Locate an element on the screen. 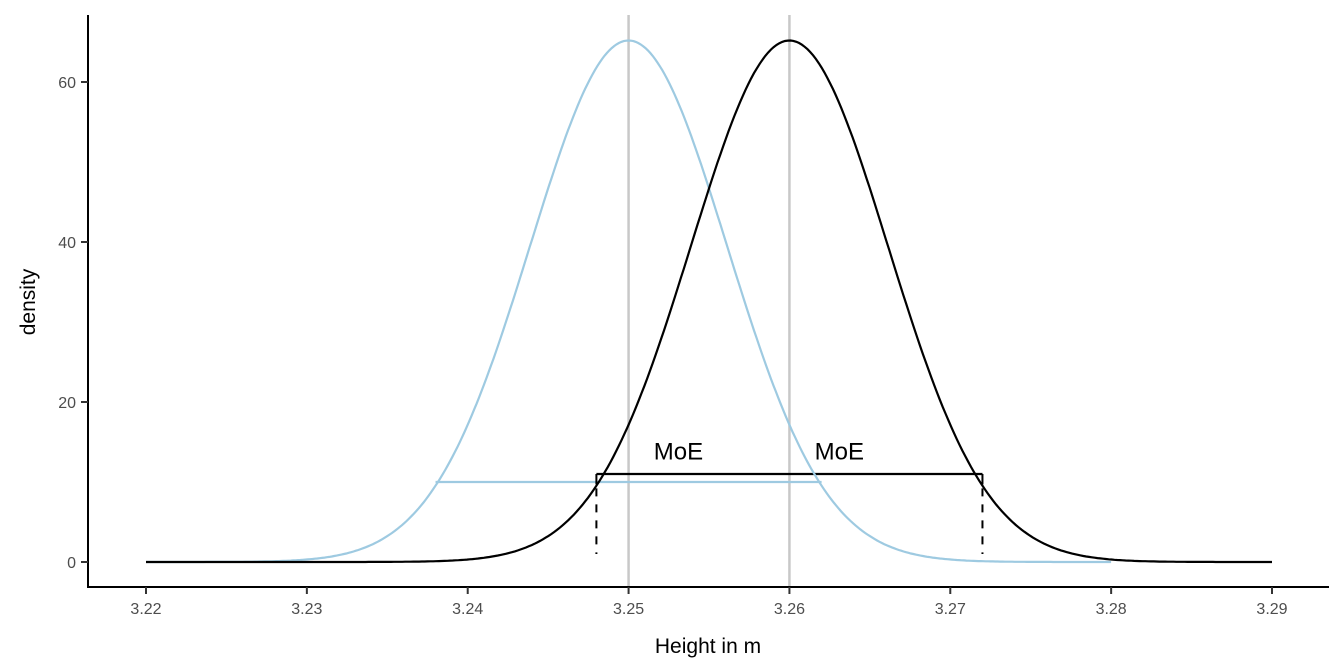 The width and height of the screenshot is (1344, 672). x-tick-label-7: 3.29 is located at coordinates (1271, 609).